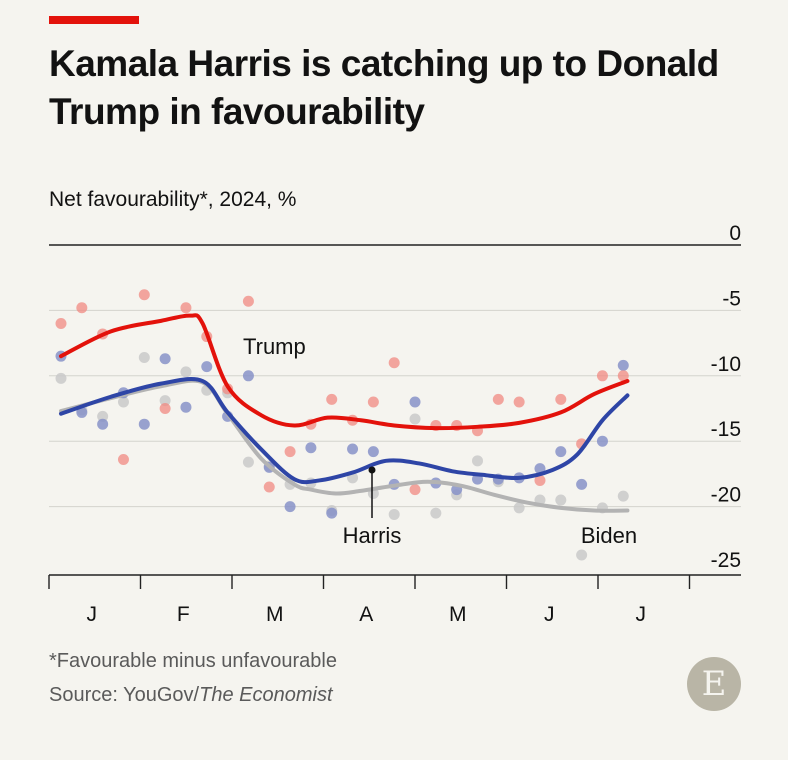  I want to click on y-tick-label: -5, so click(731, 298).